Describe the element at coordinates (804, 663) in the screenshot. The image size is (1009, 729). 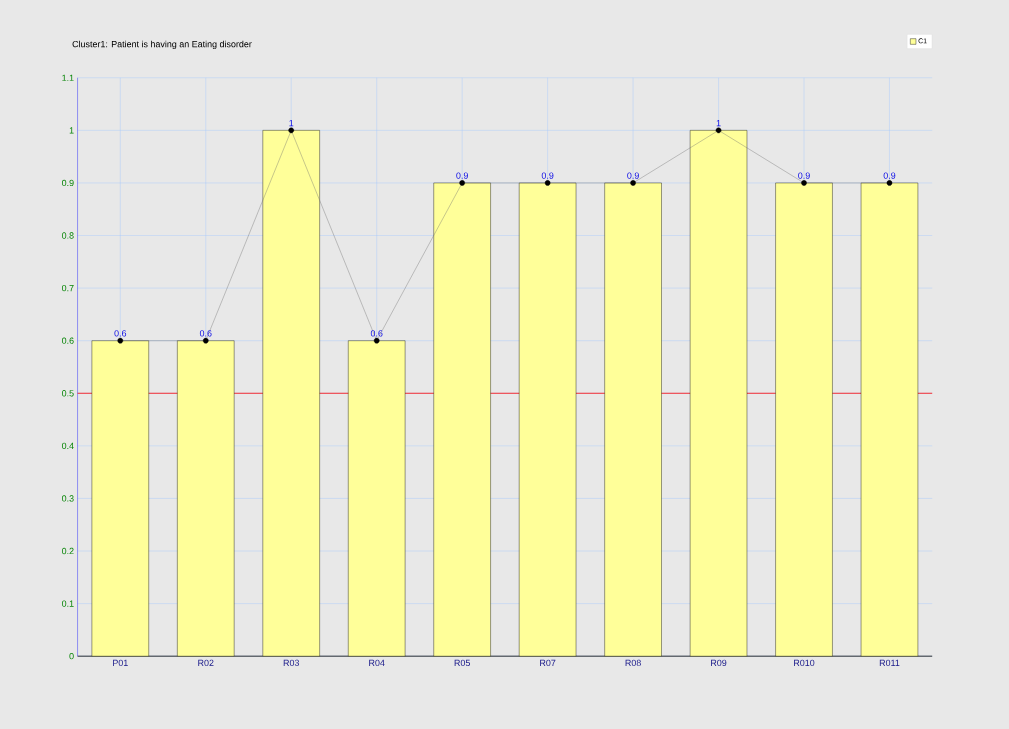
I see `x-tick-label: R010` at that location.